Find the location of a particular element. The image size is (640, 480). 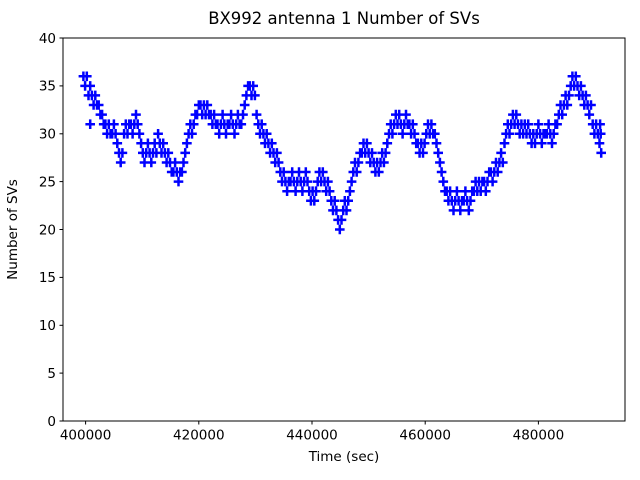

x-axis-ticks: 400000 420000 440000 460000 480000 is located at coordinates (312, 432).